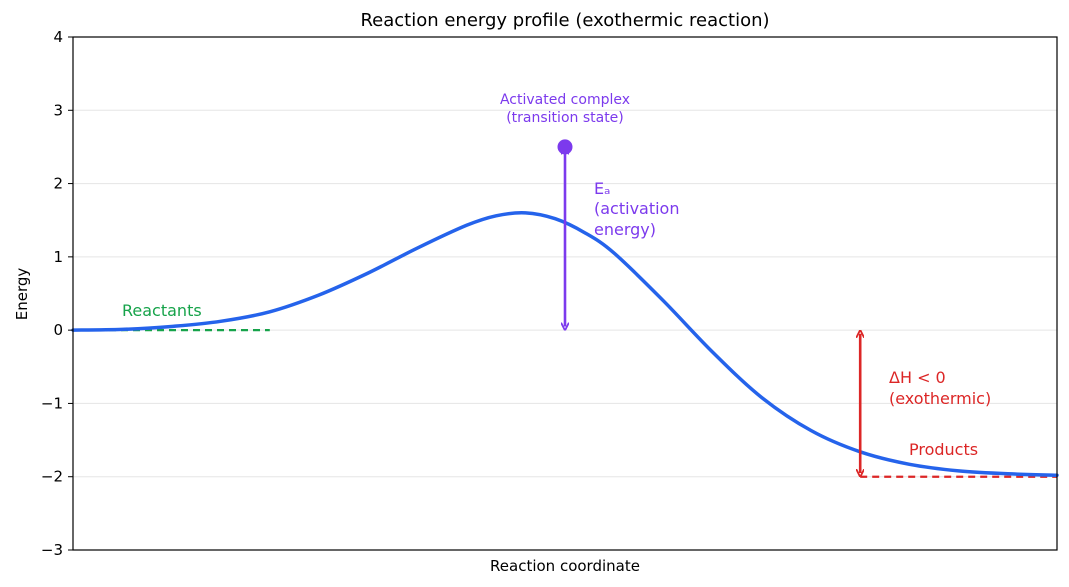  I want to click on y-tick-label: −2, so click(52, 477).